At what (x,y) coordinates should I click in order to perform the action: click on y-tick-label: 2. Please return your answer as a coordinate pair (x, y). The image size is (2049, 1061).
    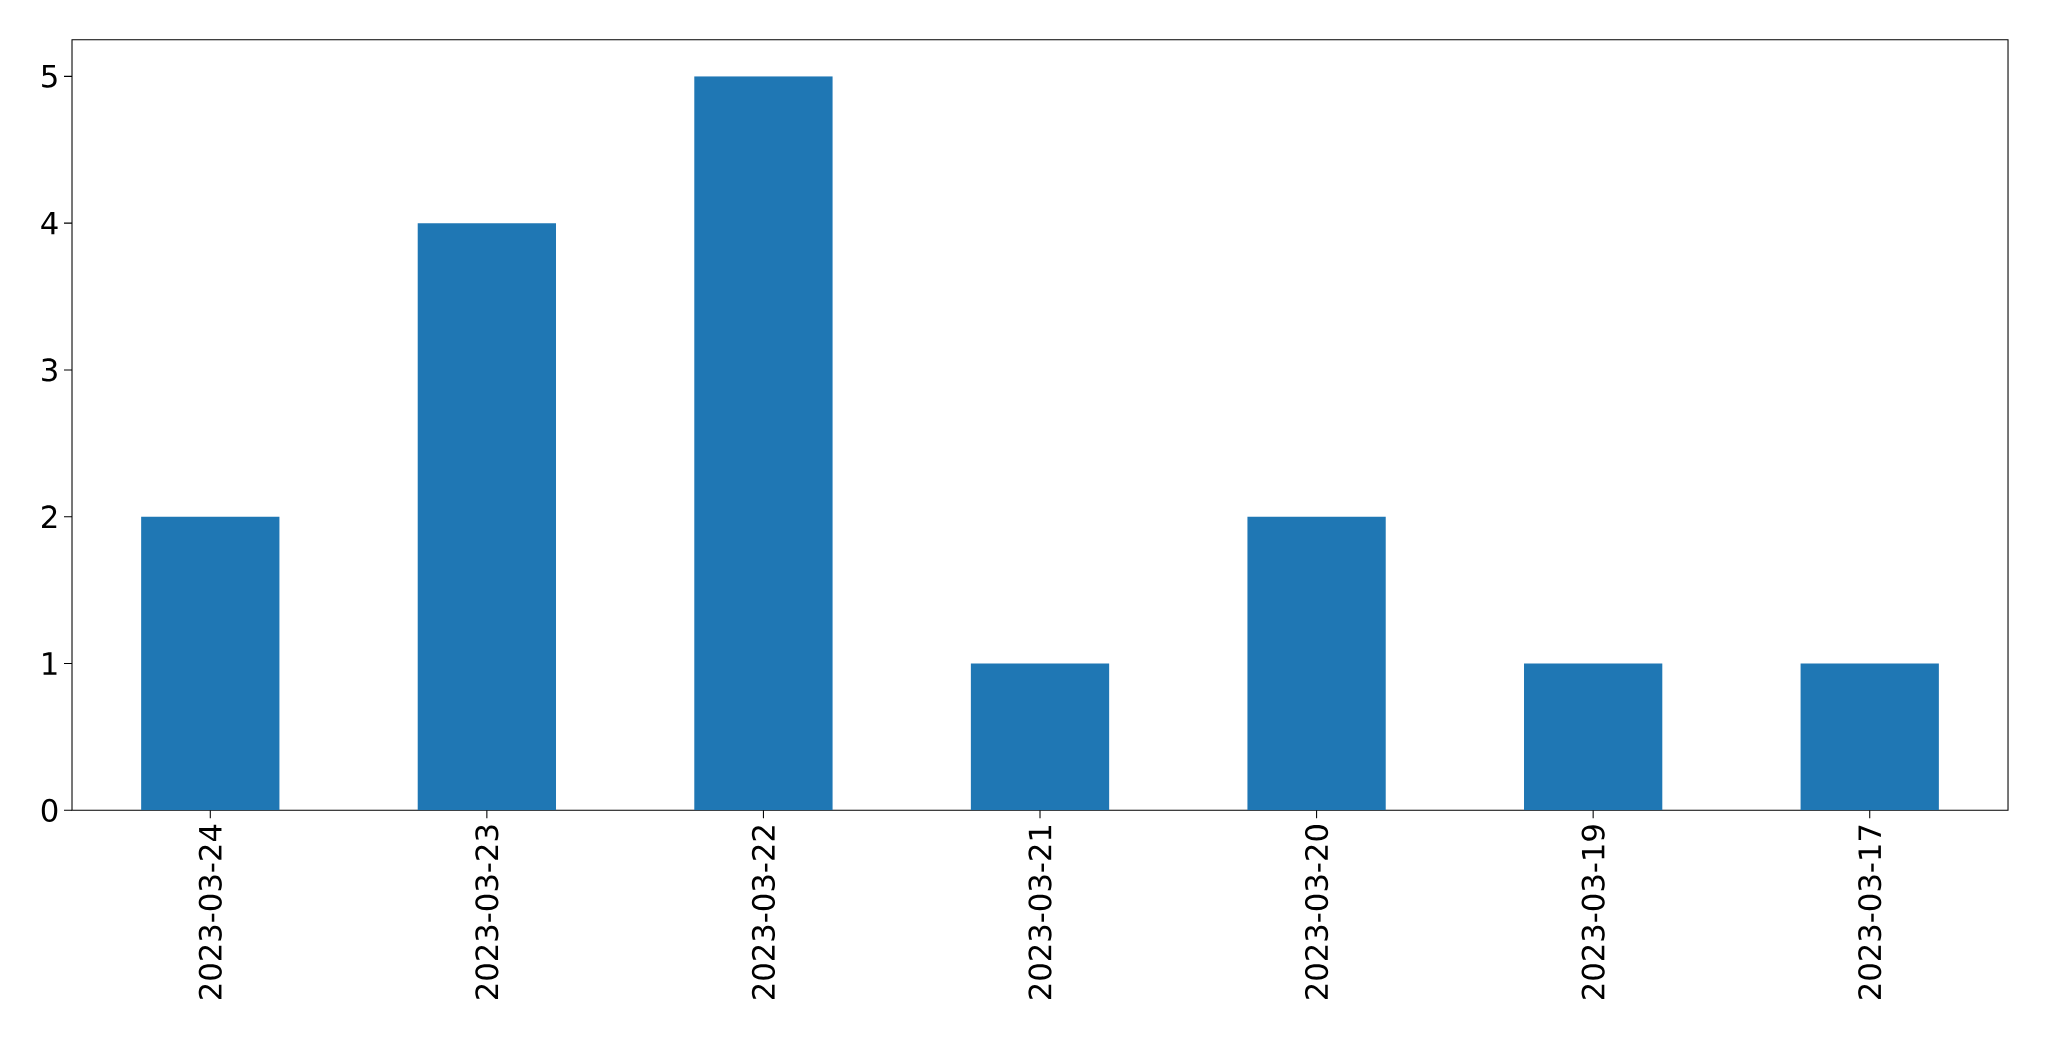
    Looking at the image, I should click on (49, 517).